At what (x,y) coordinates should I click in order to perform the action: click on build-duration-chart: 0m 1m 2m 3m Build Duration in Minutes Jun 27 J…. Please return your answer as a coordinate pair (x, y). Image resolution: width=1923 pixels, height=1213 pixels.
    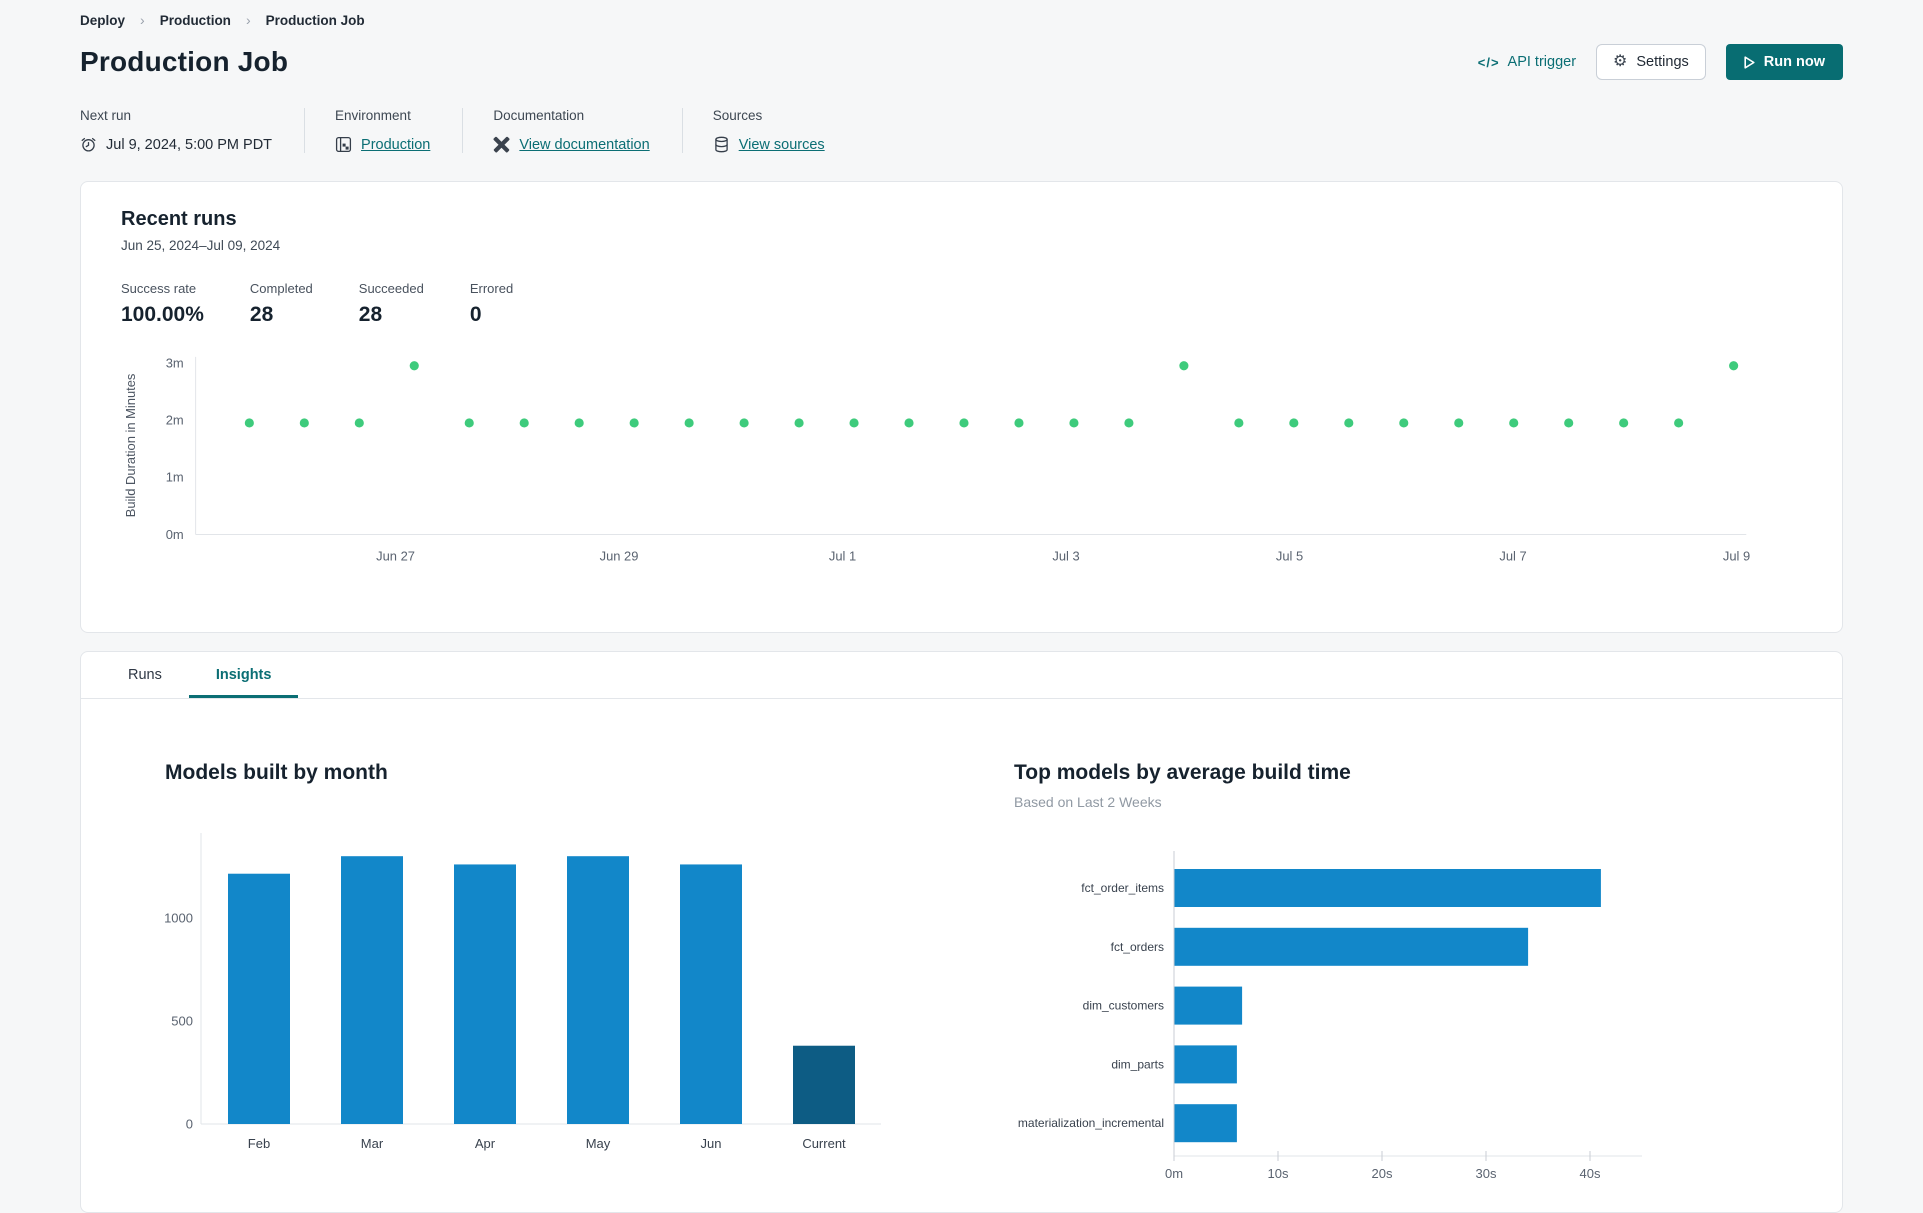
    Looking at the image, I should click on (936, 459).